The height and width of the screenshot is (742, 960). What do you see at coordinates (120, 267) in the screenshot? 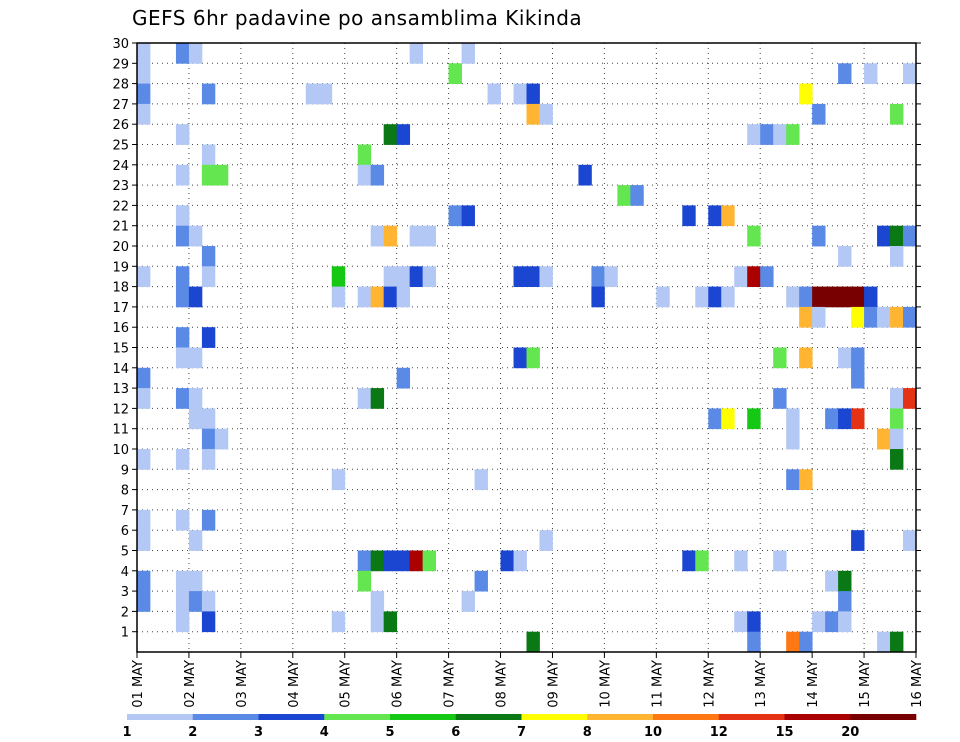
I see `y-tick-label: 19` at bounding box center [120, 267].